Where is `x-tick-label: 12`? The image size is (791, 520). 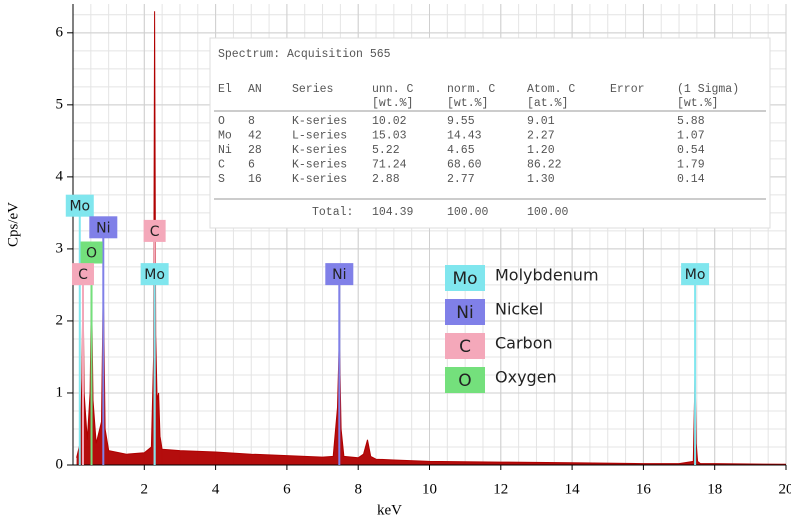
x-tick-label: 12 is located at coordinates (500, 489).